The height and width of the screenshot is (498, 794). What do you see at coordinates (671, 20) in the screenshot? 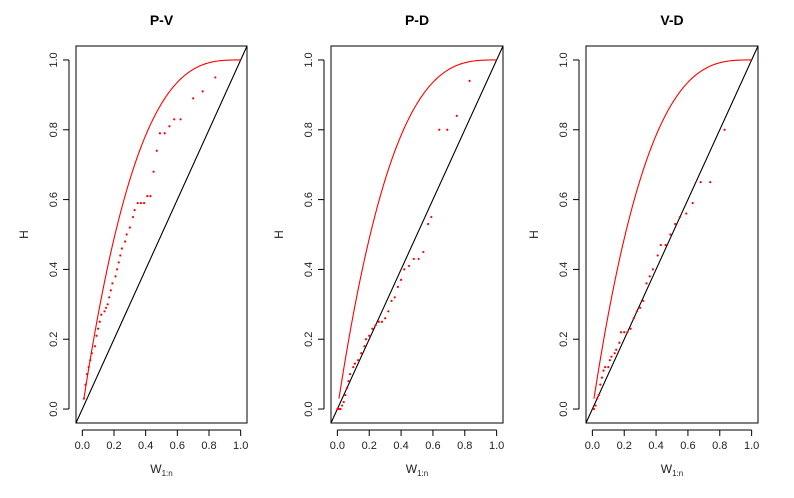
I see `panel-title: V-D` at bounding box center [671, 20].